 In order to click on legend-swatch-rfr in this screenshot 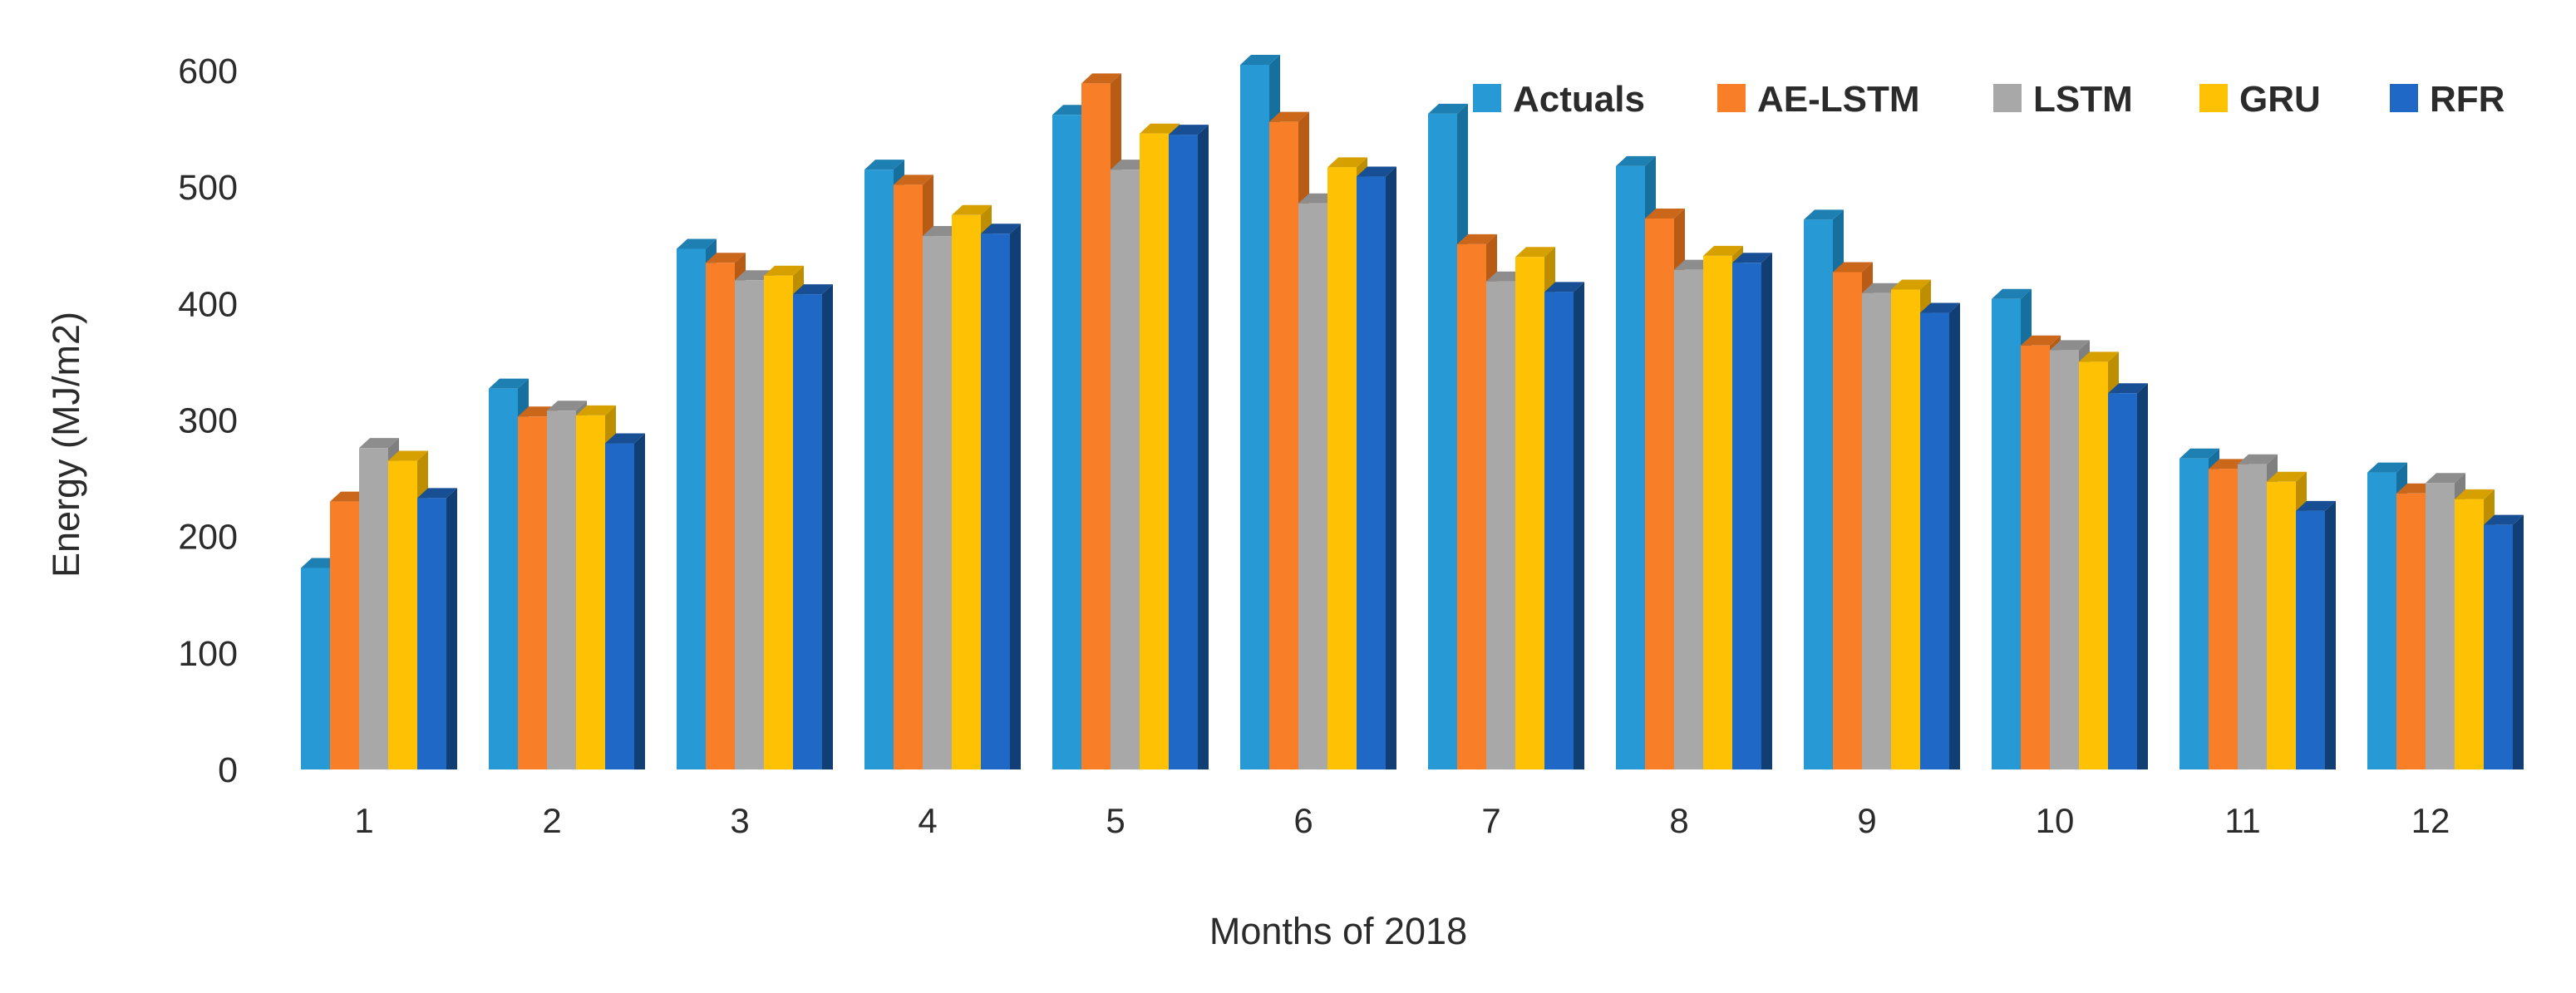, I will do `click(2404, 98)`.